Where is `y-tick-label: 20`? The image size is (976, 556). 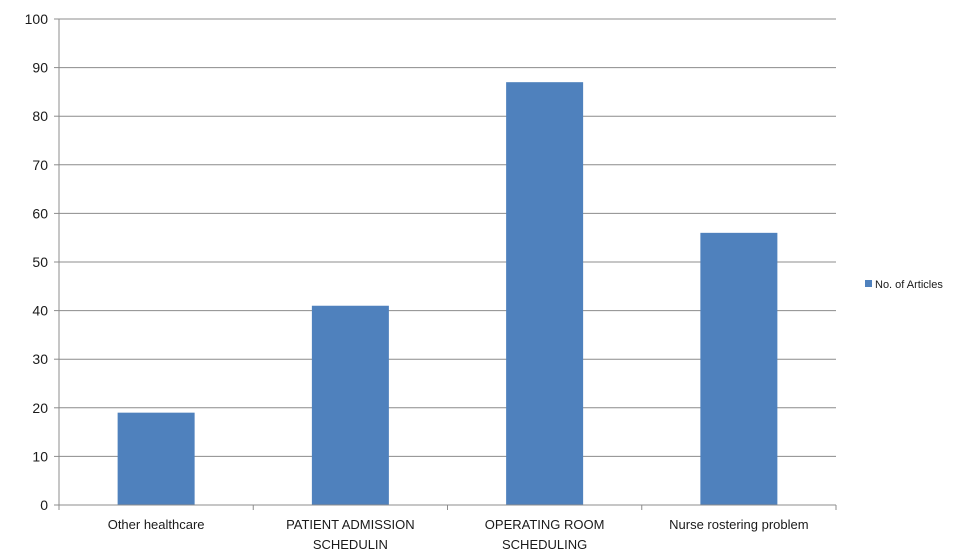
y-tick-label: 20 is located at coordinates (40, 408).